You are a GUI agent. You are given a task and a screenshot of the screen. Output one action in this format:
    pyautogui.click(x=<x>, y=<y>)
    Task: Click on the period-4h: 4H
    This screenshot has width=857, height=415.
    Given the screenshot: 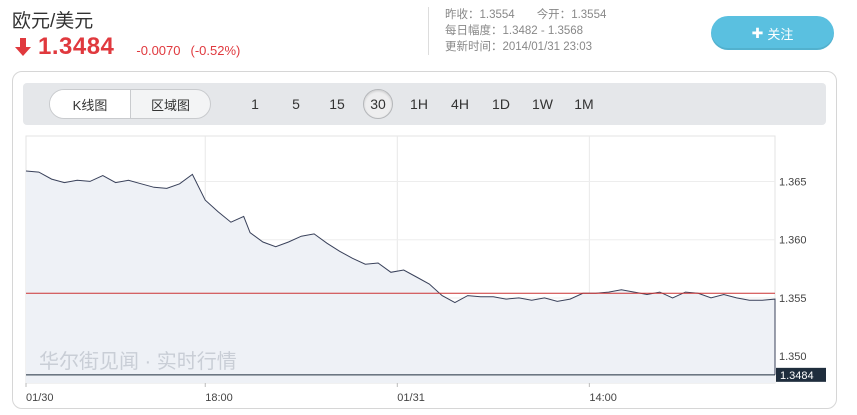 What is the action you would take?
    pyautogui.click(x=460, y=104)
    